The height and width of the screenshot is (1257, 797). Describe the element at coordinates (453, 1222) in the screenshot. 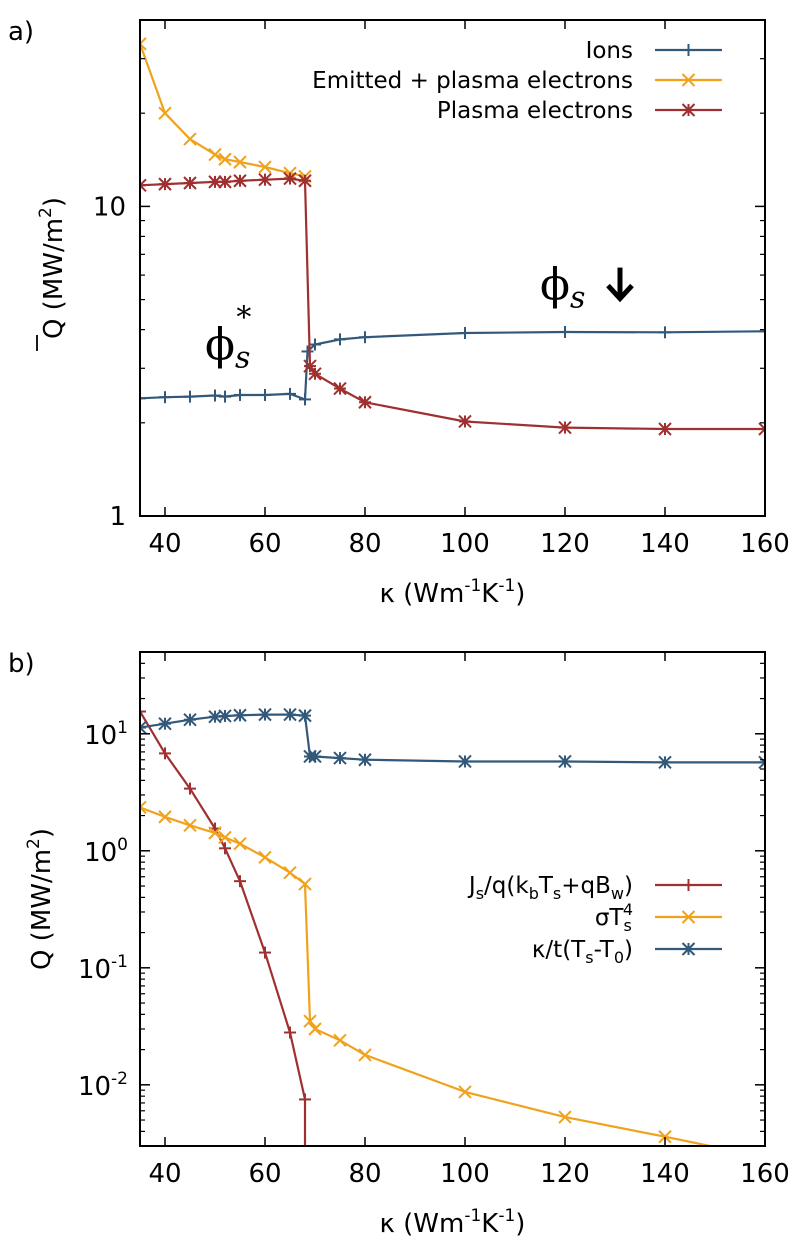

I see `panel-b-x-axis-title: κ (Wm-1K-1)` at that location.